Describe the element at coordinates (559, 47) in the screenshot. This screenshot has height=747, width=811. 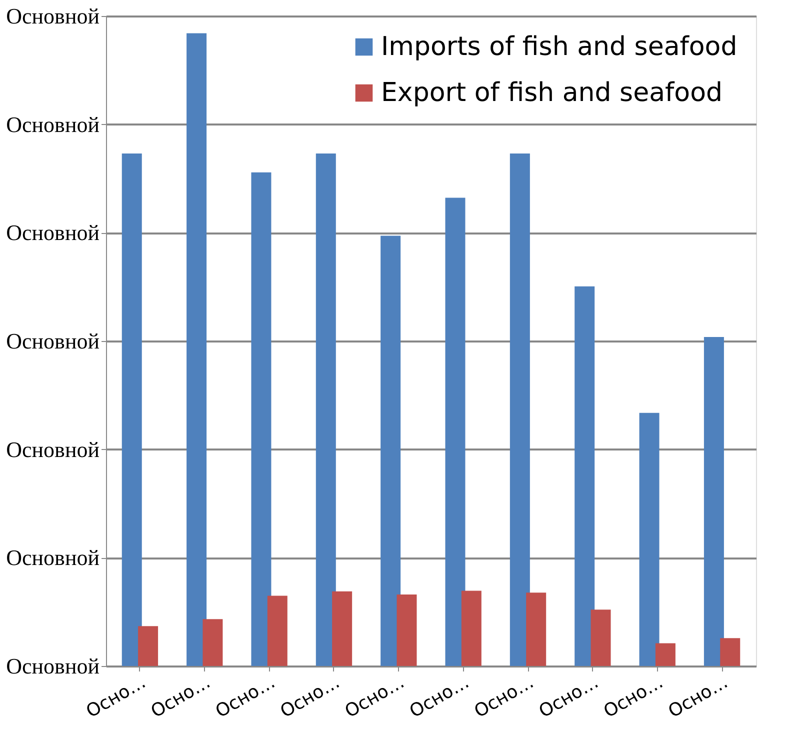
I see `legend-label: Imports of fish and seafood` at that location.